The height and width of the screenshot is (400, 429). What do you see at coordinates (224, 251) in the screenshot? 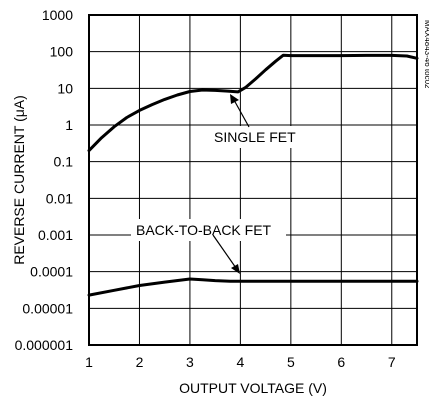
I see `annotation-btb-fet-leader` at bounding box center [224, 251].